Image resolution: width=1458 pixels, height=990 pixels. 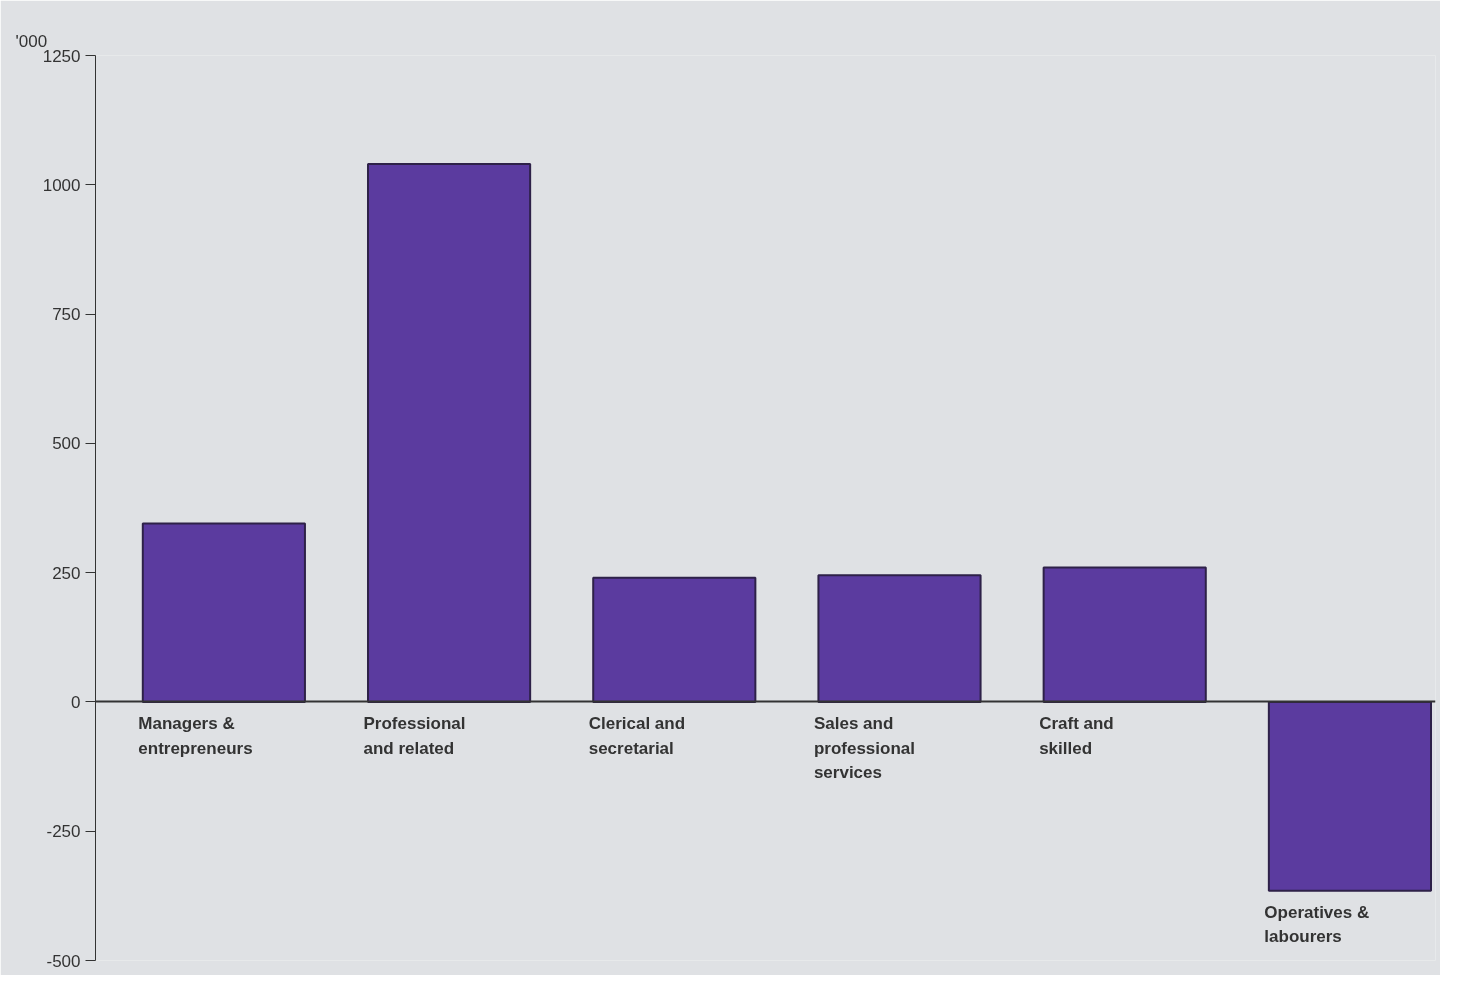 I want to click on y-tick-label: -250, so click(x=63, y=832).